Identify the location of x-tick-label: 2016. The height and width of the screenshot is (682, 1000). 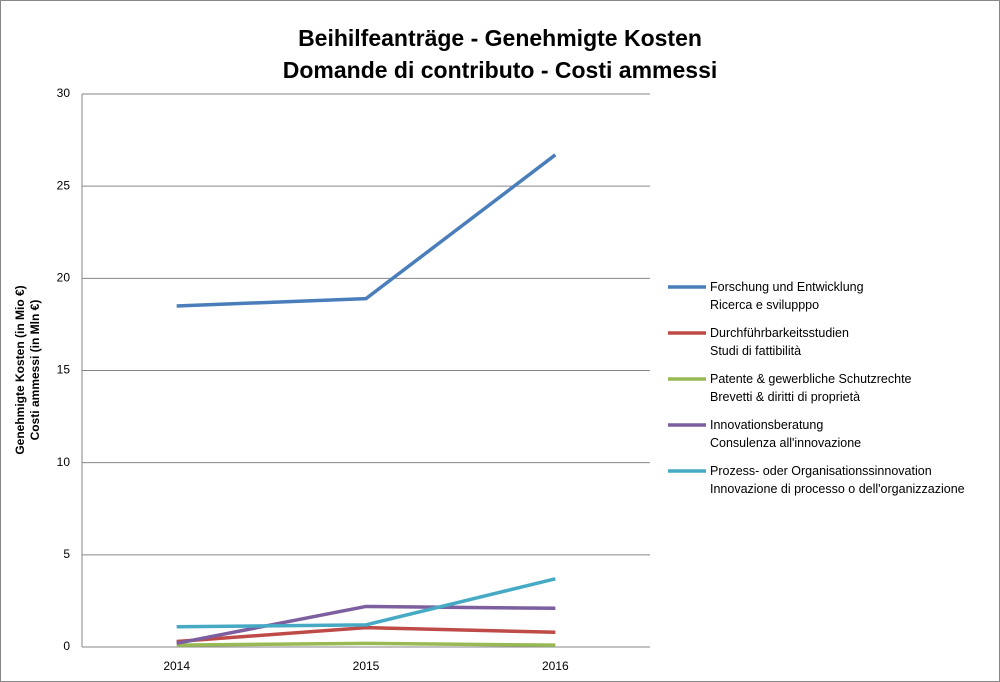
(555, 666).